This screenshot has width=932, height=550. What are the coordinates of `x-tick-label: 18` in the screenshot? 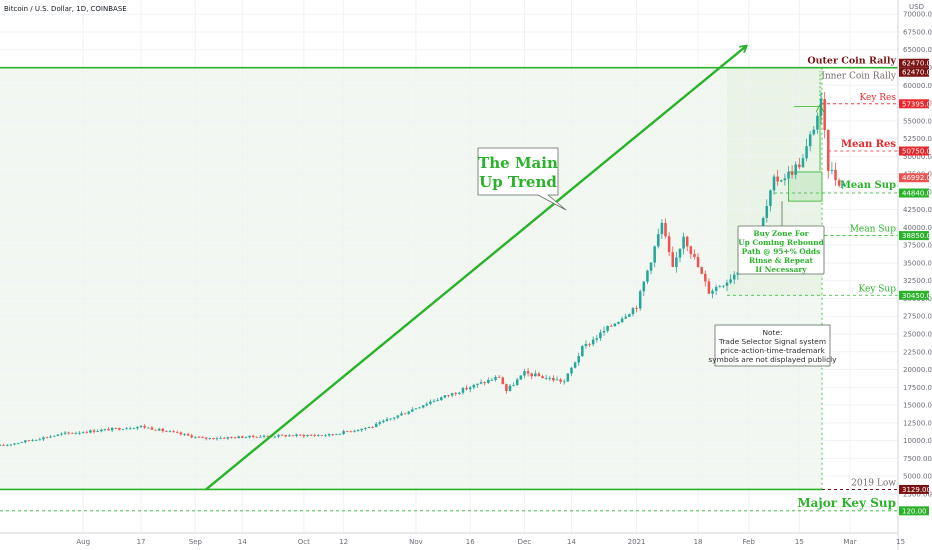 It's located at (698, 542).